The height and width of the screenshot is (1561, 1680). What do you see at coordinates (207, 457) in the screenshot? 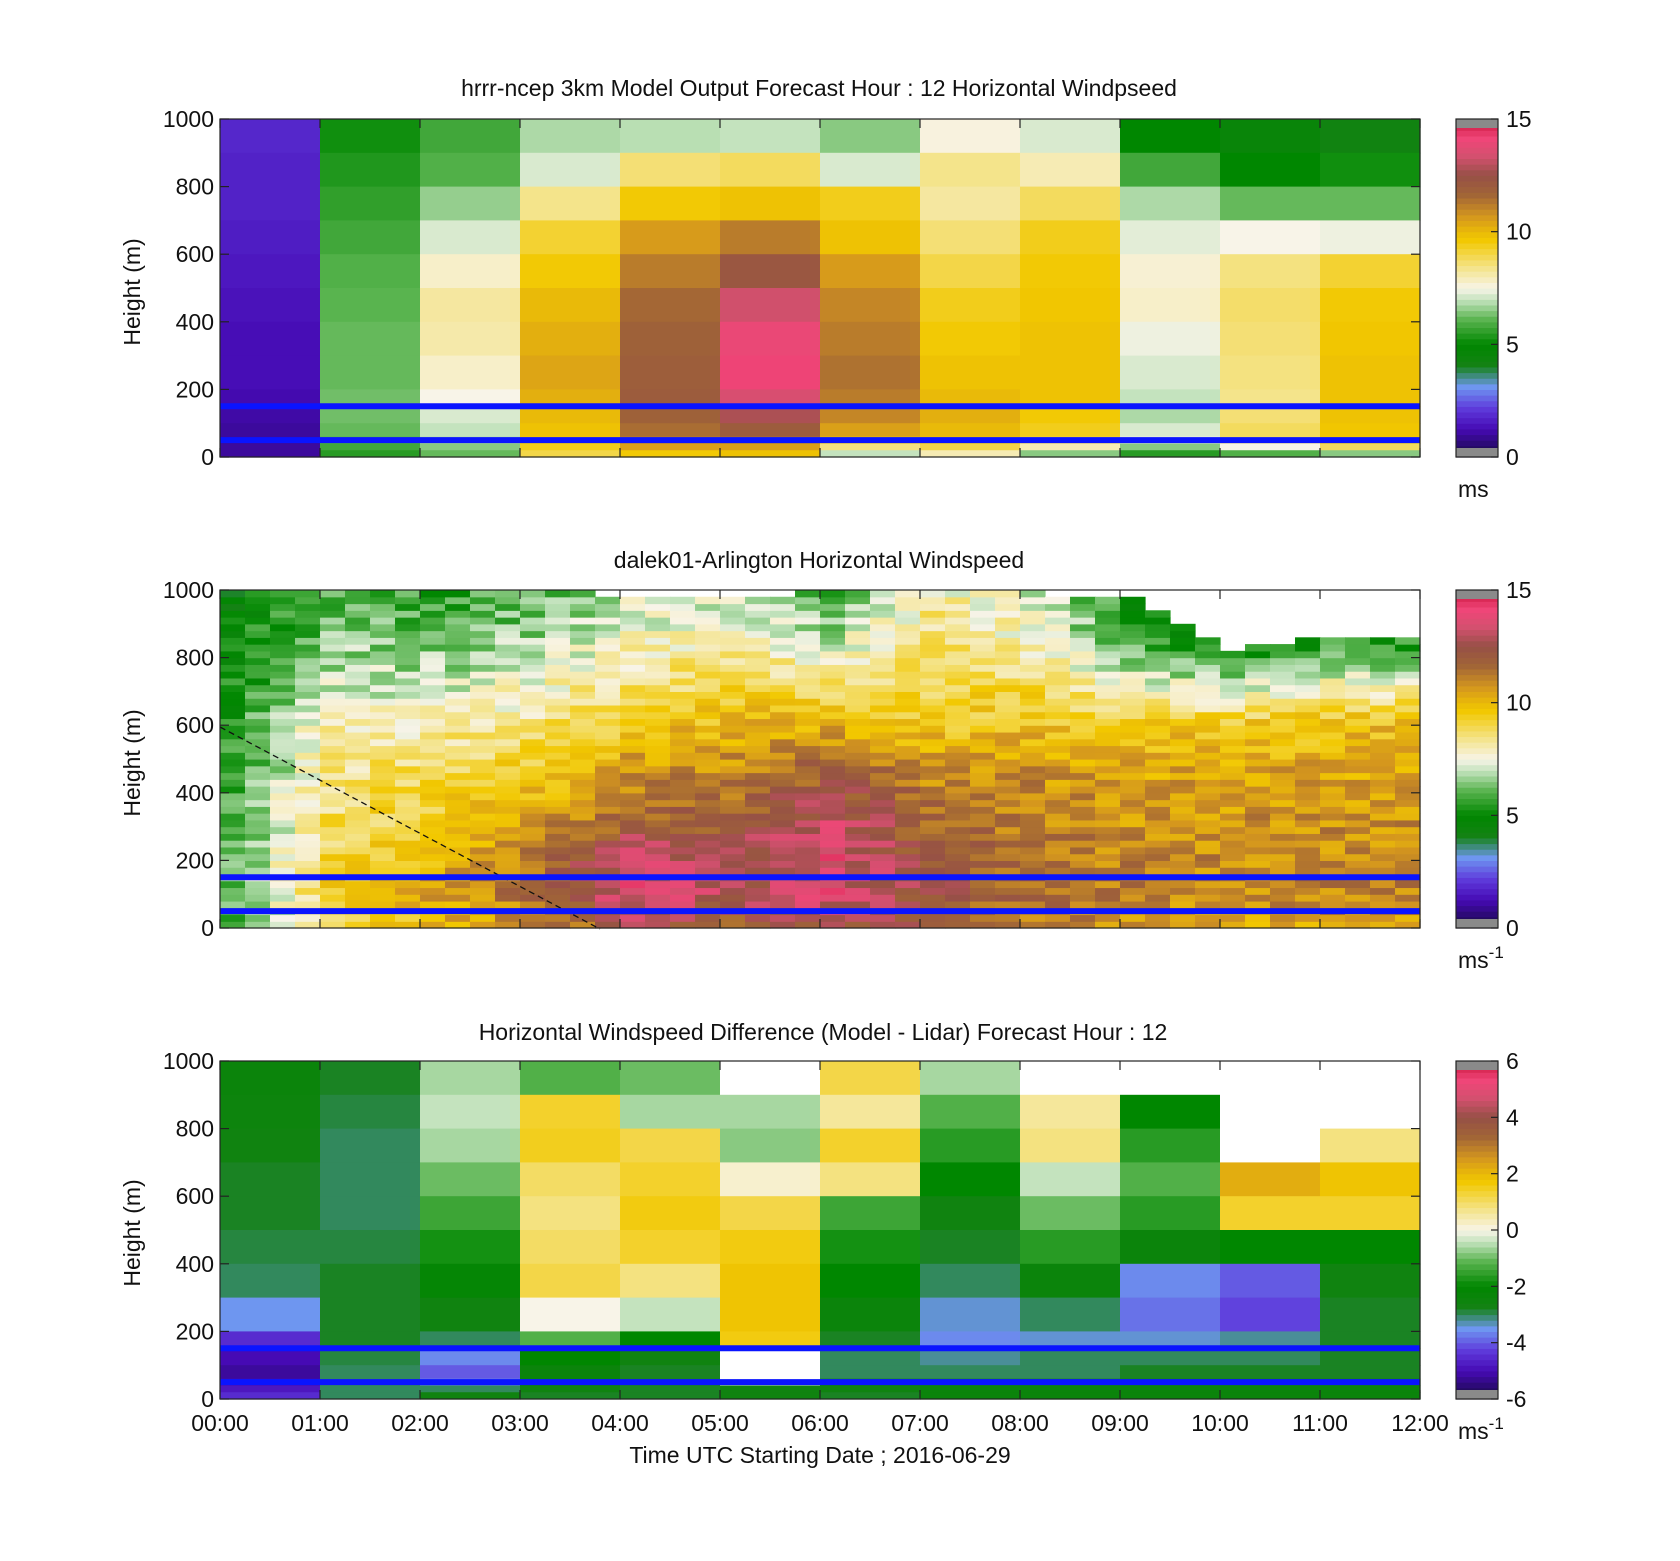
I see `y-tick-label: 0` at bounding box center [207, 457].